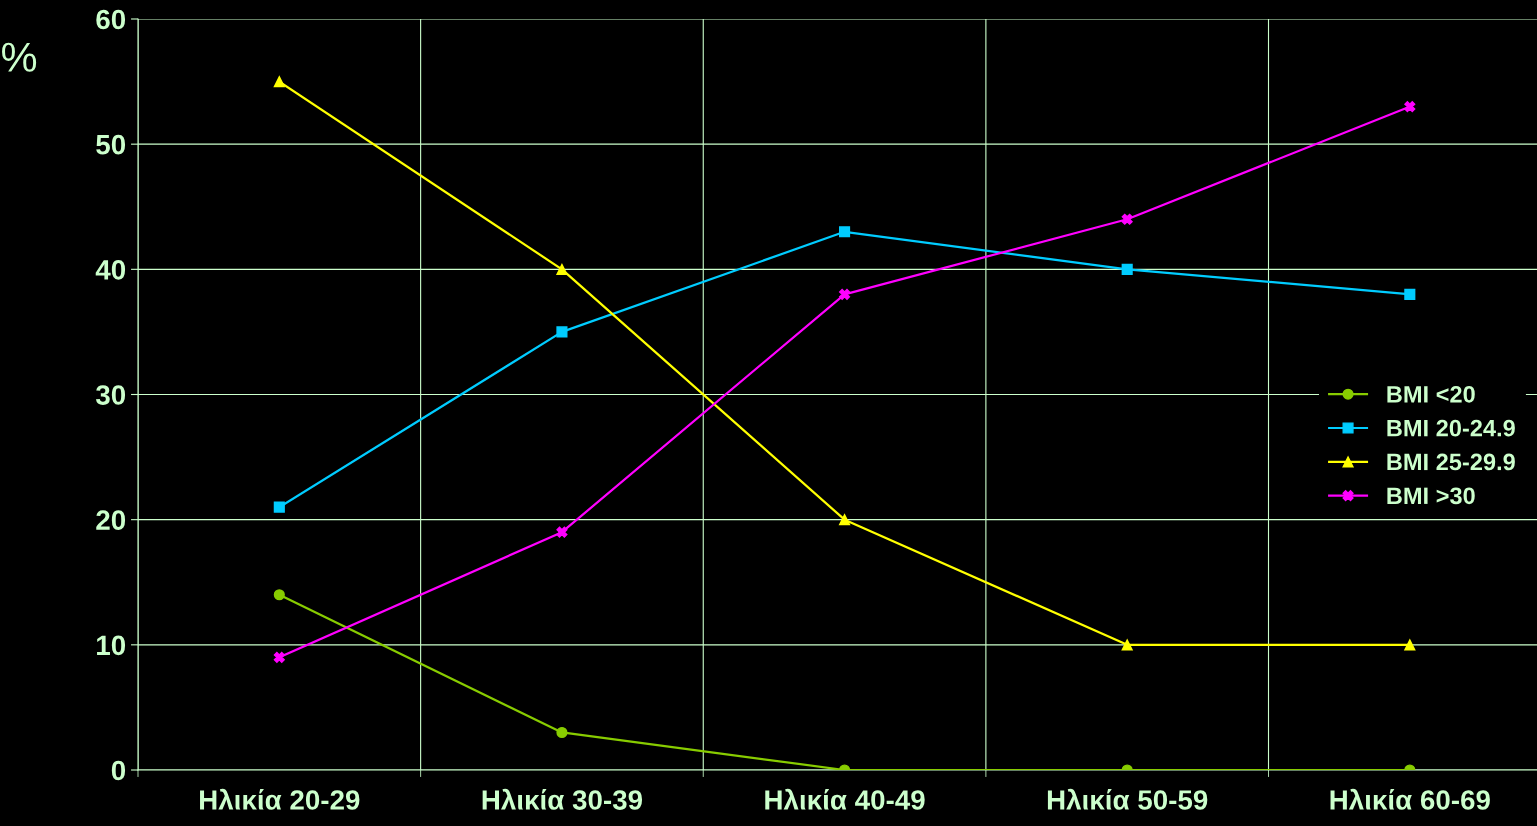  Describe the element at coordinates (1451, 462) in the screenshot. I see `legend-label: BMI 25-29.9` at that location.